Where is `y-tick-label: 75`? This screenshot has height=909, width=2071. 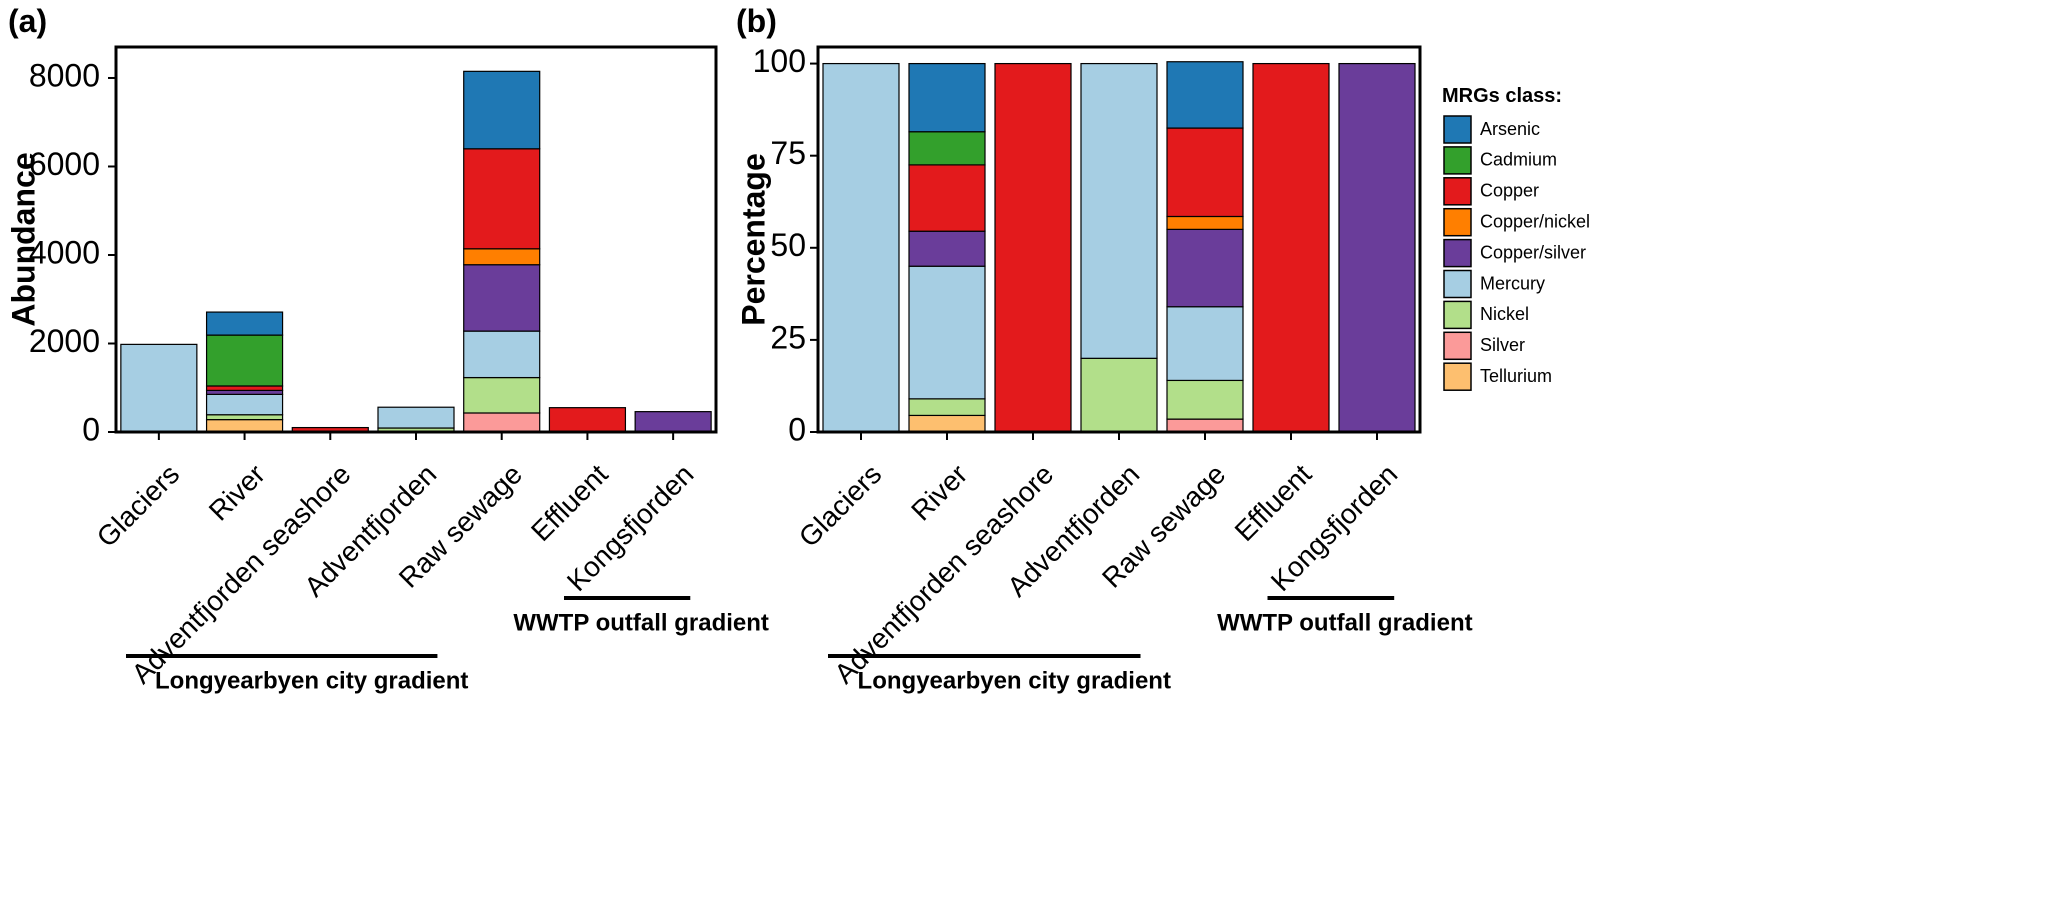 y-tick-label: 75 is located at coordinates (788, 153).